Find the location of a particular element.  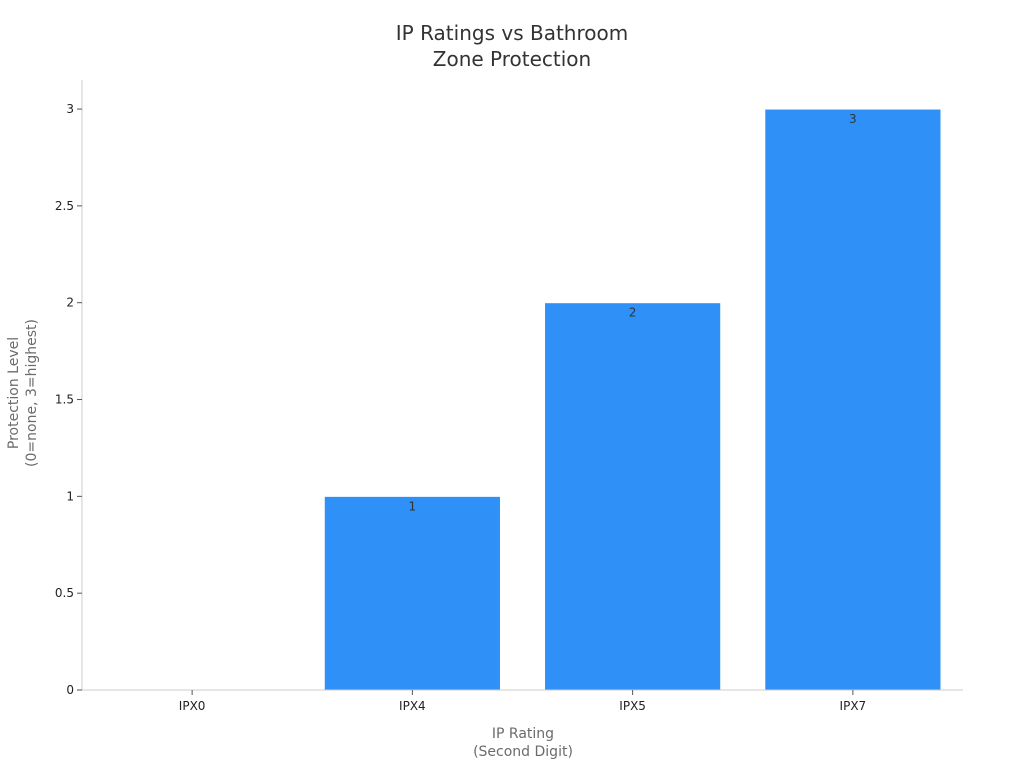

bar-ipx5 is located at coordinates (633, 496).